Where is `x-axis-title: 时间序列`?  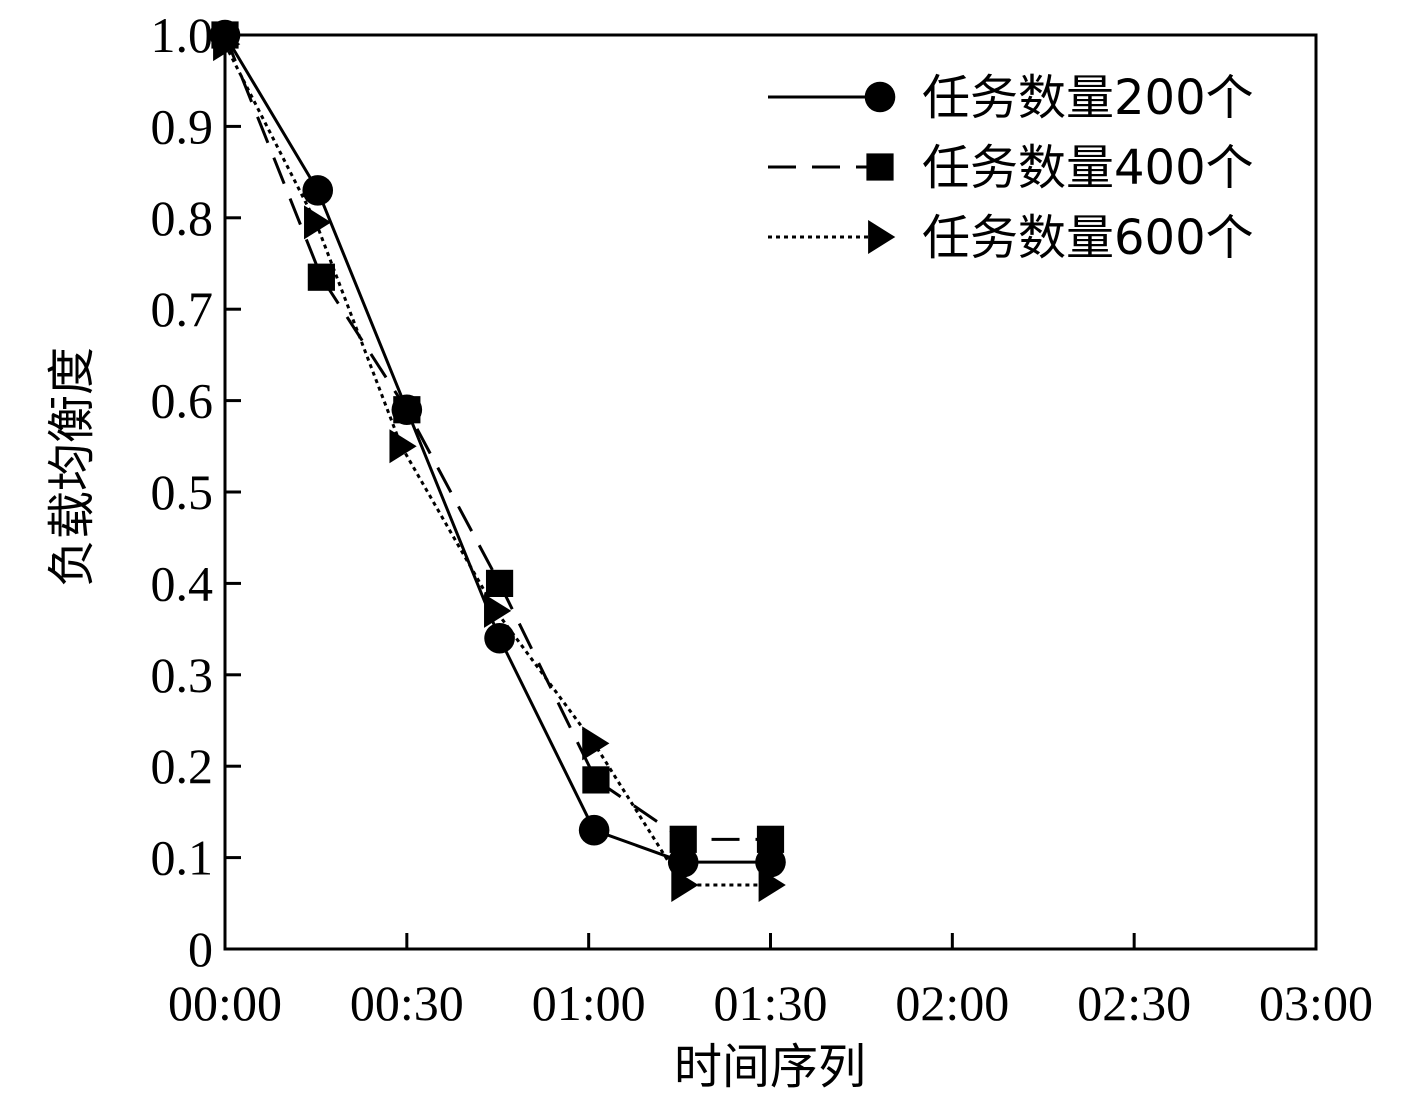 x-axis-title: 时间序列 is located at coordinates (770, 1066).